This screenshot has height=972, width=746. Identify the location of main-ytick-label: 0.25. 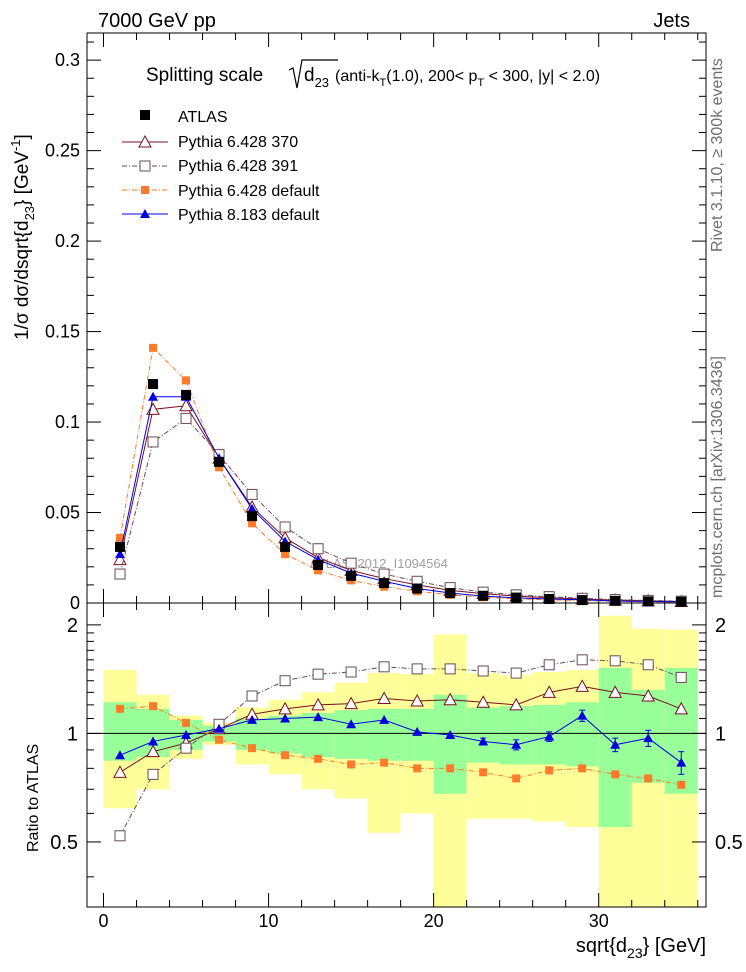
(62, 151).